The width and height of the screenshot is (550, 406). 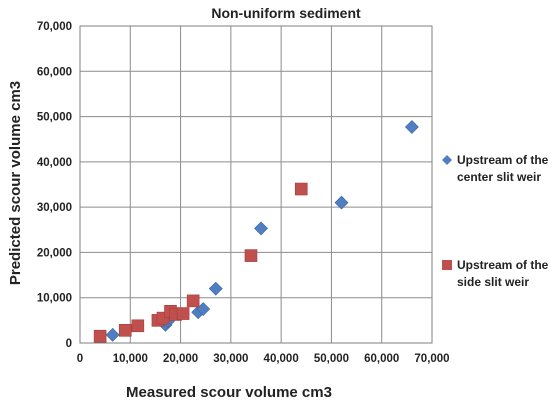 I want to click on legend-entry-1: Upstream of the center slit weir, so click(x=495, y=168).